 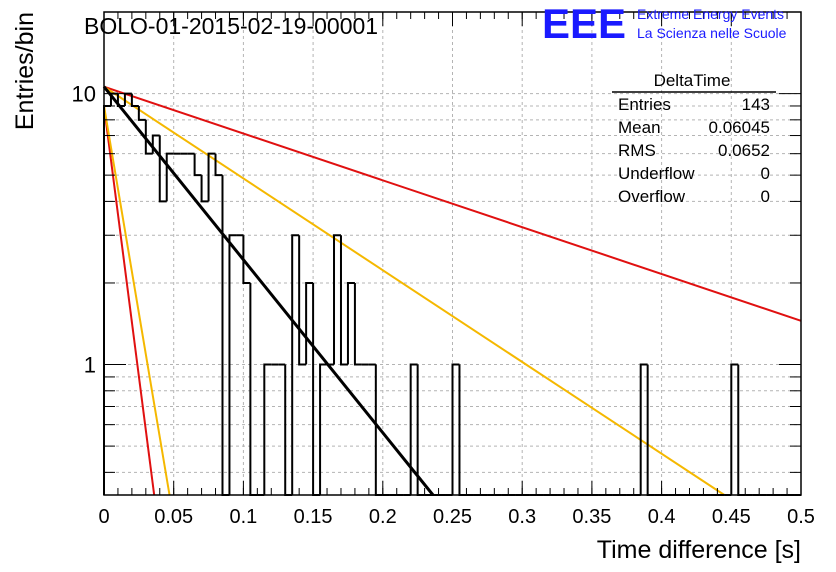 I want to click on x-tick-label: 0.5, so click(x=801, y=517).